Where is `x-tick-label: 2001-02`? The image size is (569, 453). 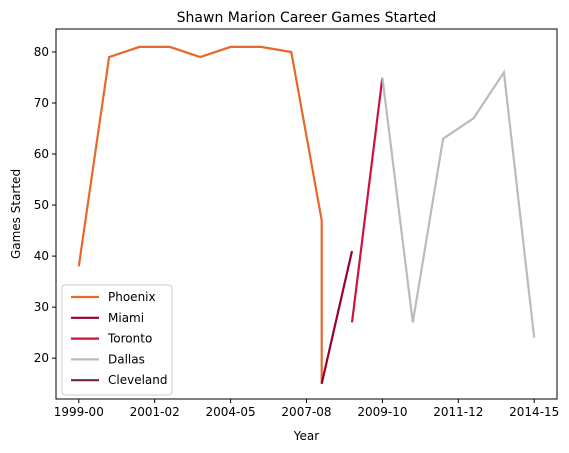 x-tick-label: 2001-02 is located at coordinates (155, 412).